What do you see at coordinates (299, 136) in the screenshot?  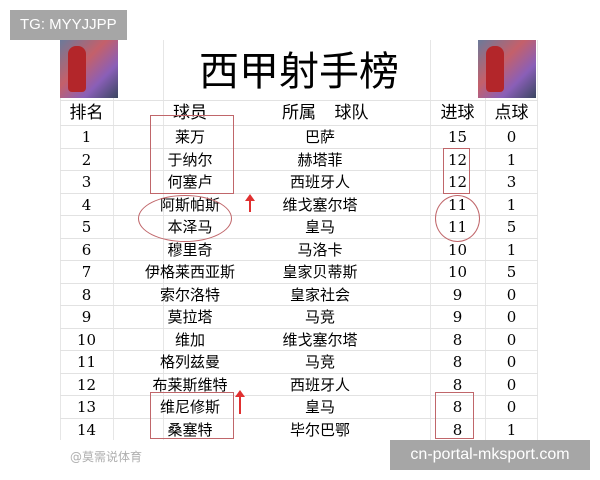 I see `table-row: 1 莱万 巴萨 15 0` at bounding box center [299, 136].